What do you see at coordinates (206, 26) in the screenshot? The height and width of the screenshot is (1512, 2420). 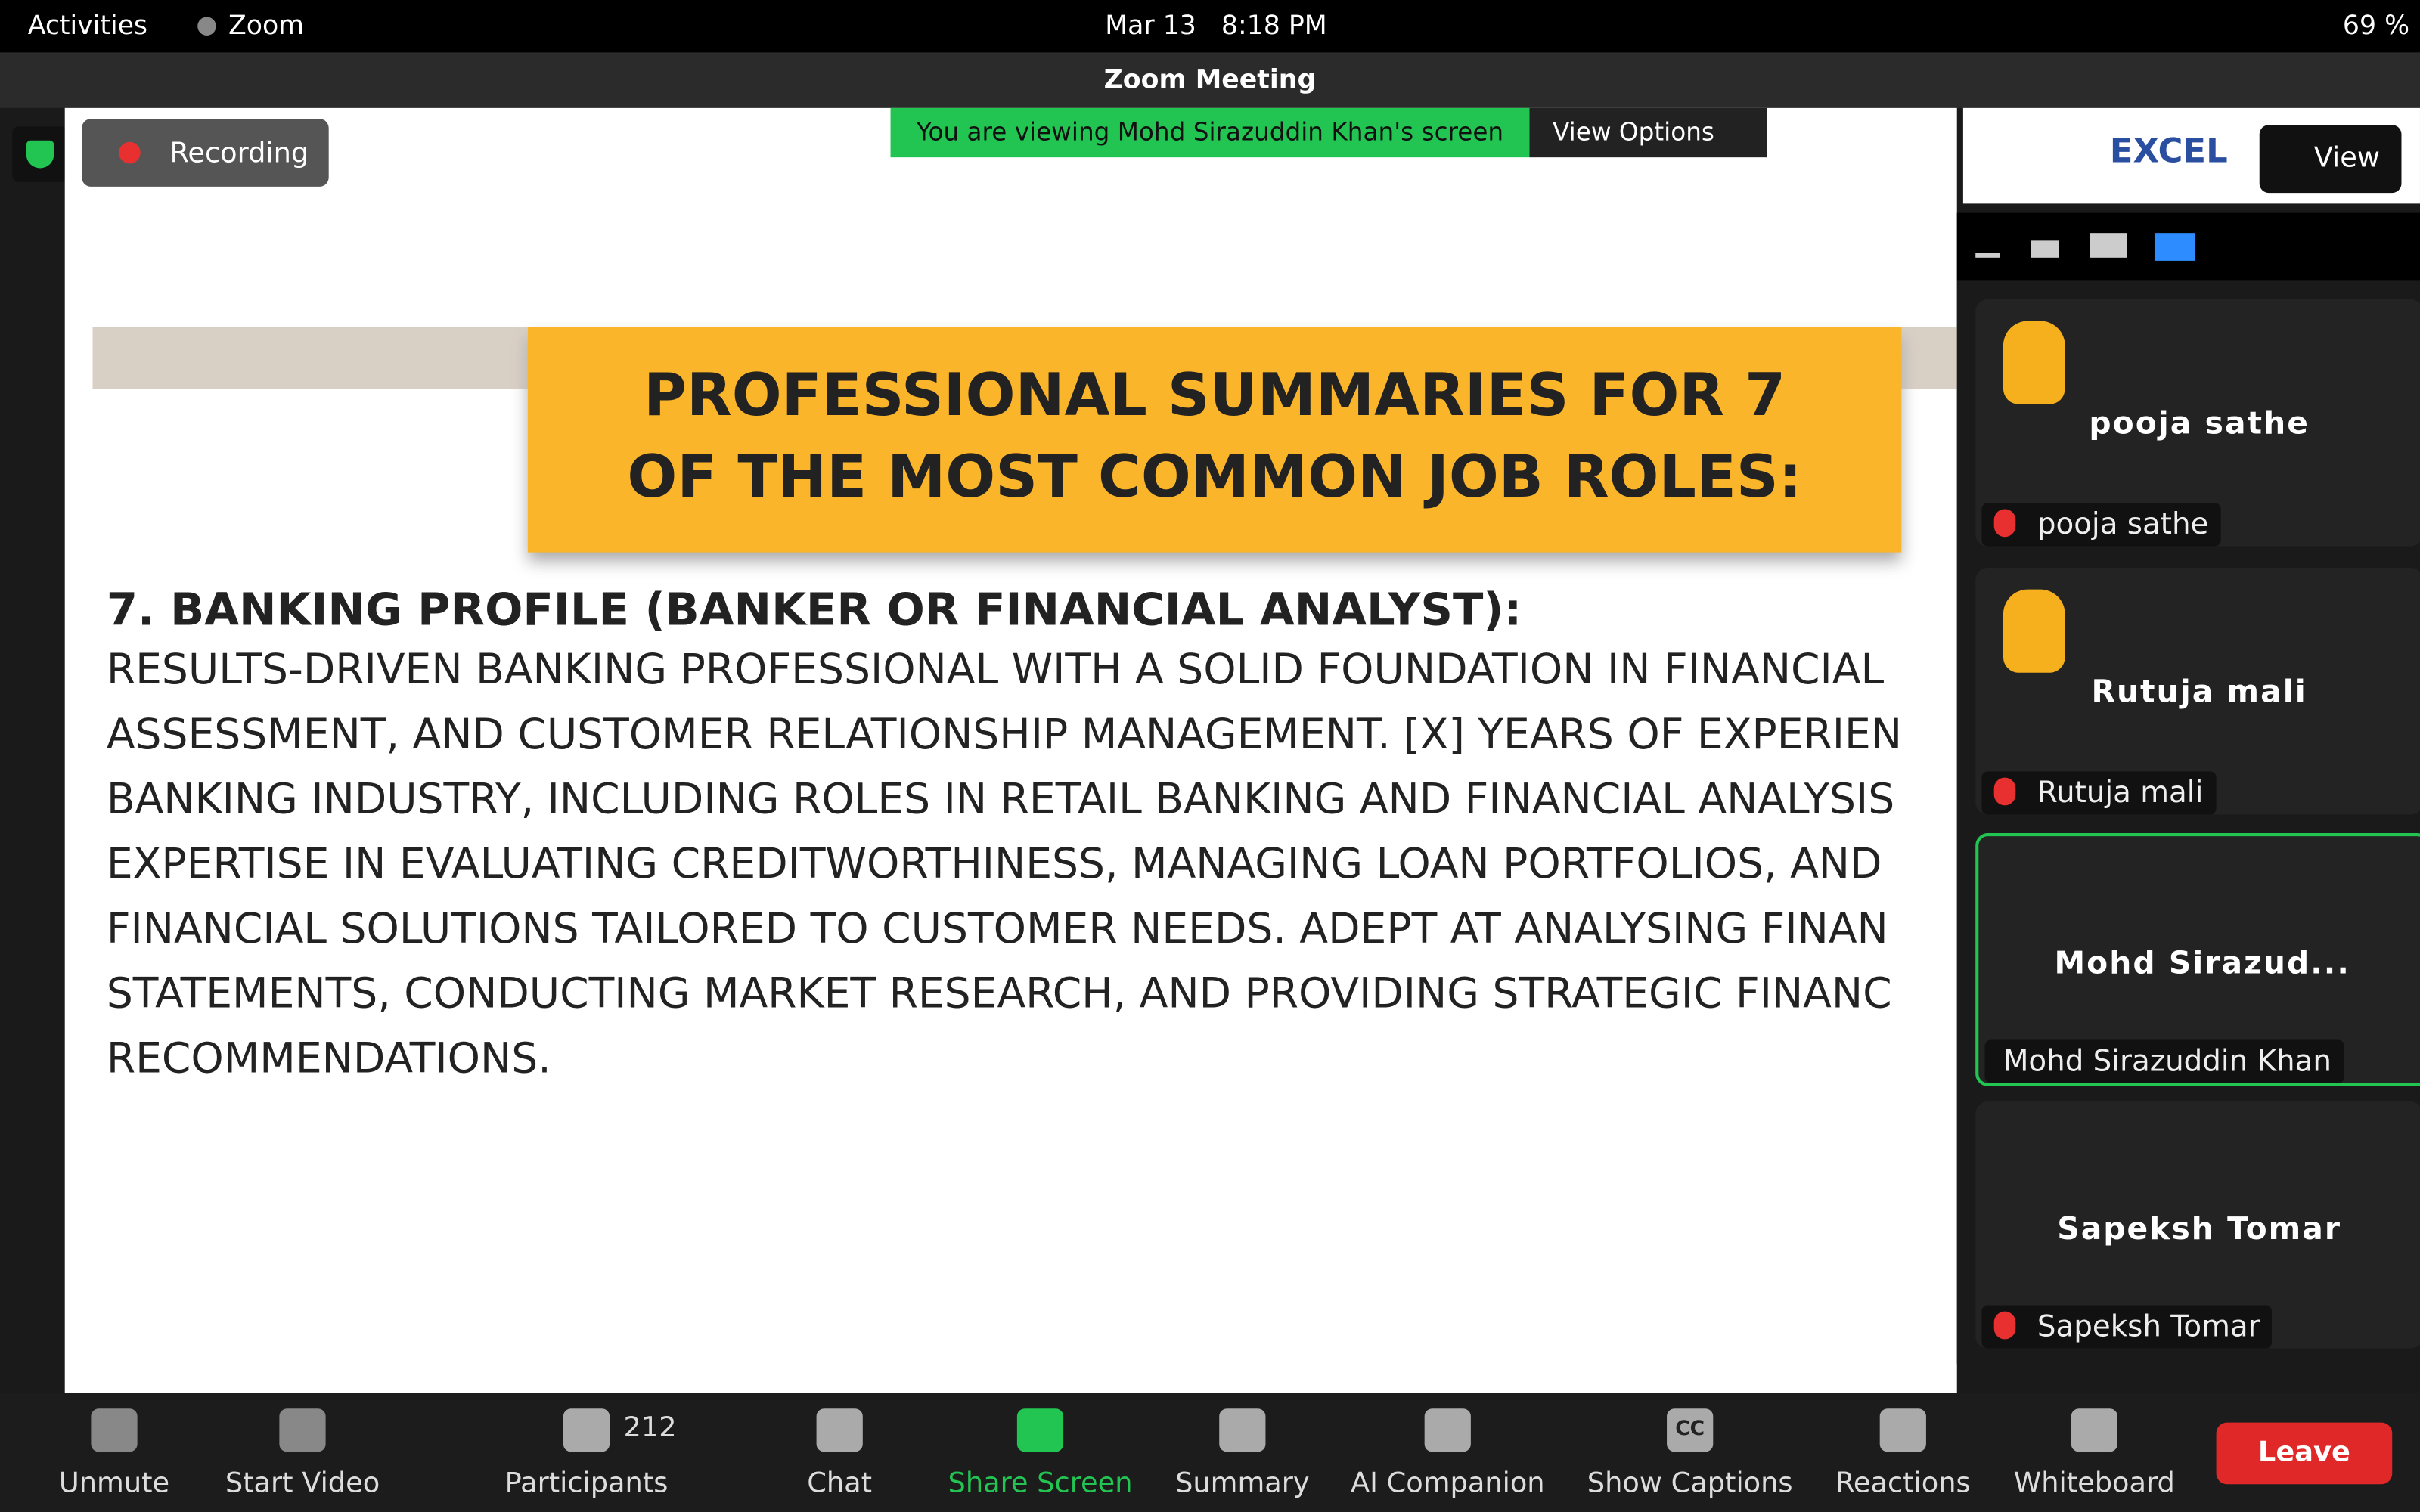 I see `app-icon` at bounding box center [206, 26].